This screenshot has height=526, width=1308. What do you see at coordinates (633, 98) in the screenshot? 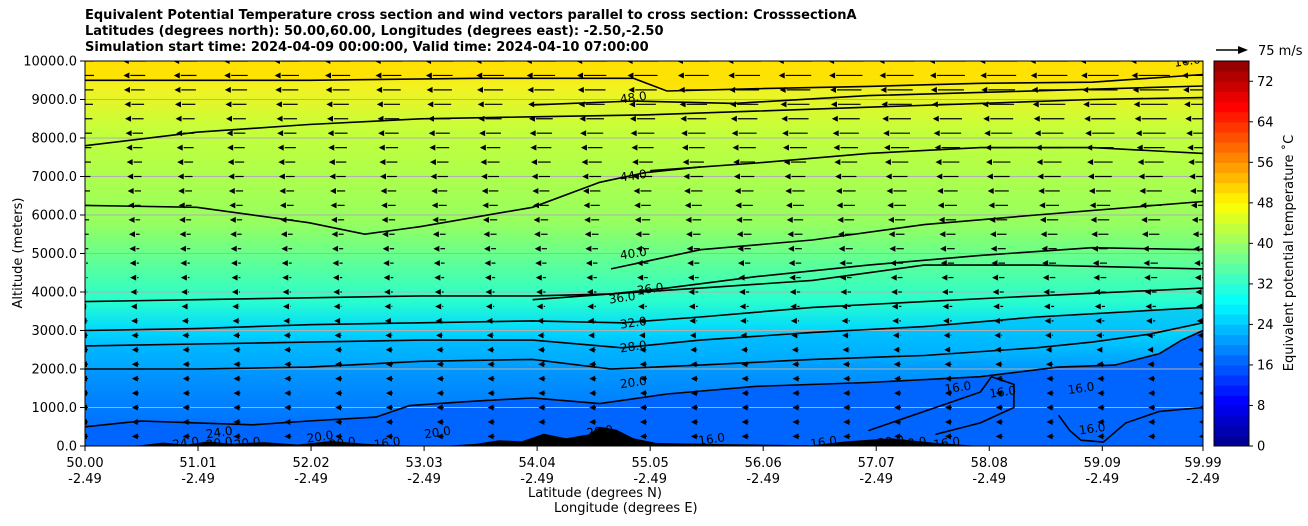
I see `contour-label: 48.0` at bounding box center [633, 98].